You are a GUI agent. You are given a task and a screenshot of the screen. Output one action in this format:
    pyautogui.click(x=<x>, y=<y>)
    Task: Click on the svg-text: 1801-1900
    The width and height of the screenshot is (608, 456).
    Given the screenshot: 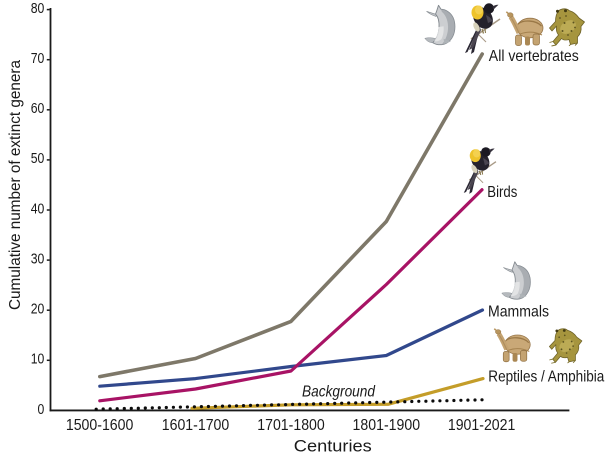 What is the action you would take?
    pyautogui.click(x=387, y=425)
    